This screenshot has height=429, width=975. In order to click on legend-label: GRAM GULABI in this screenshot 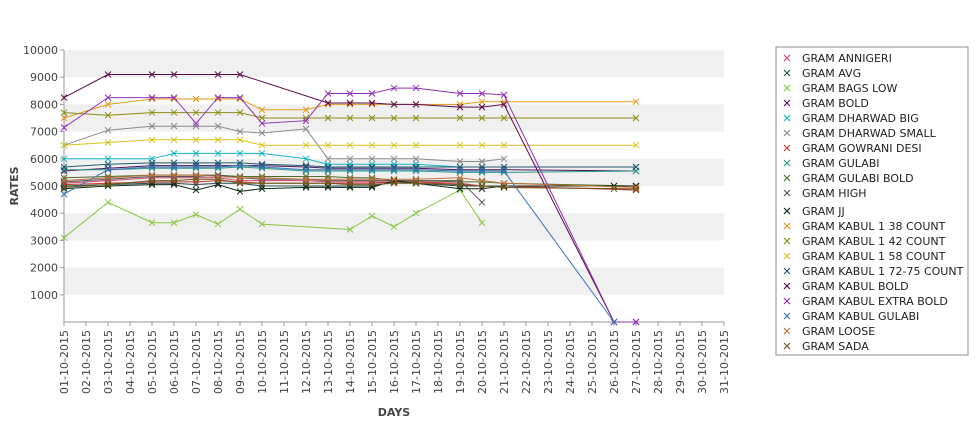, I will do `click(841, 163)`.